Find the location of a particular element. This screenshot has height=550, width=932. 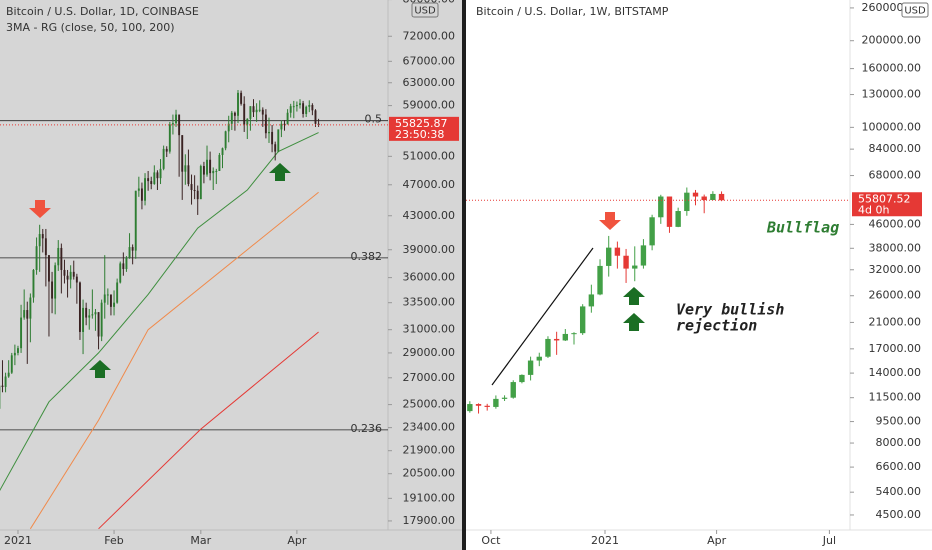

countdown-label: 23:50:38 is located at coordinates (419, 134).